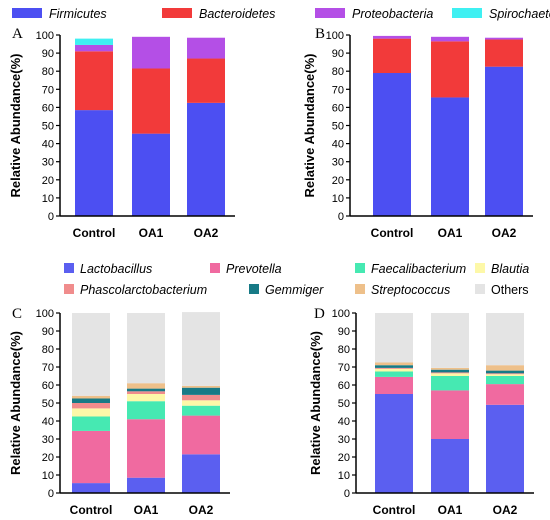 The height and width of the screenshot is (520, 550). I want to click on bar-segment-control-spirochaetes, so click(94, 41).